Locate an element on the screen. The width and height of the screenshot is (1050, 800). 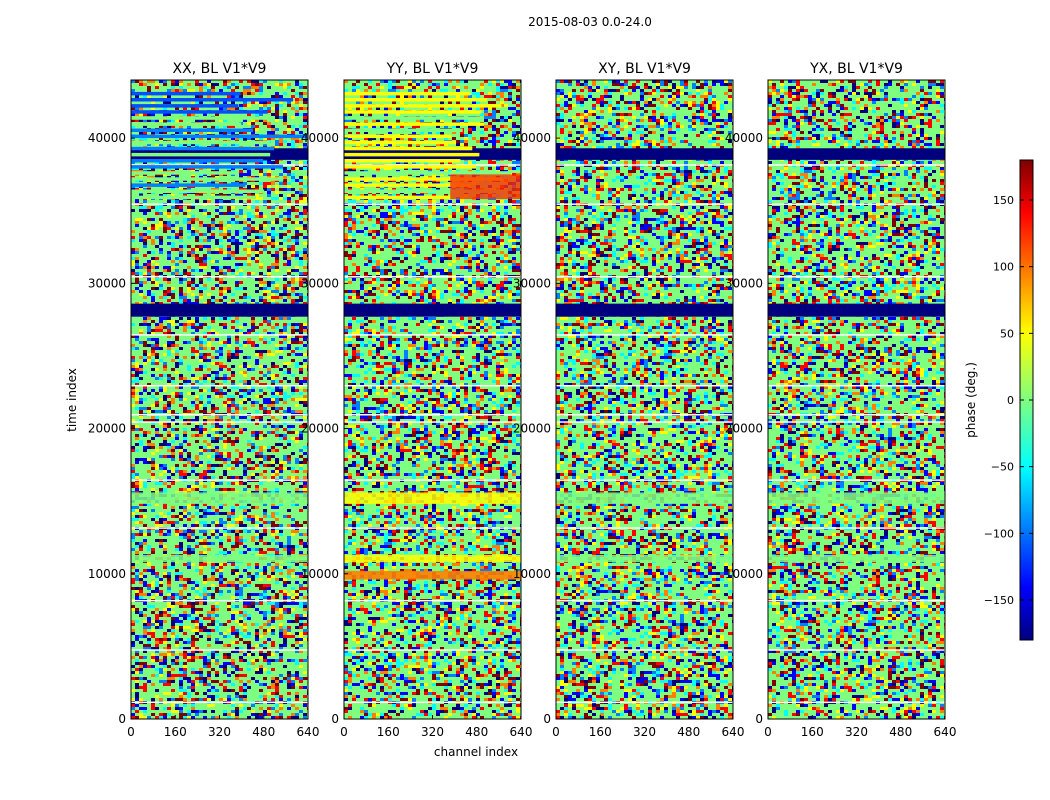
colorbar-tick-label: −100 is located at coordinates (999, 533).